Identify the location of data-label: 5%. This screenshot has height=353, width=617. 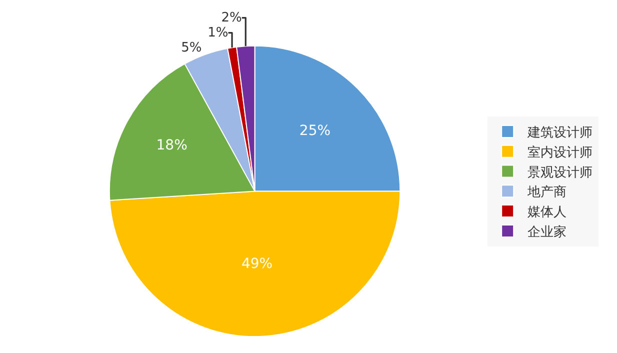
(191, 48).